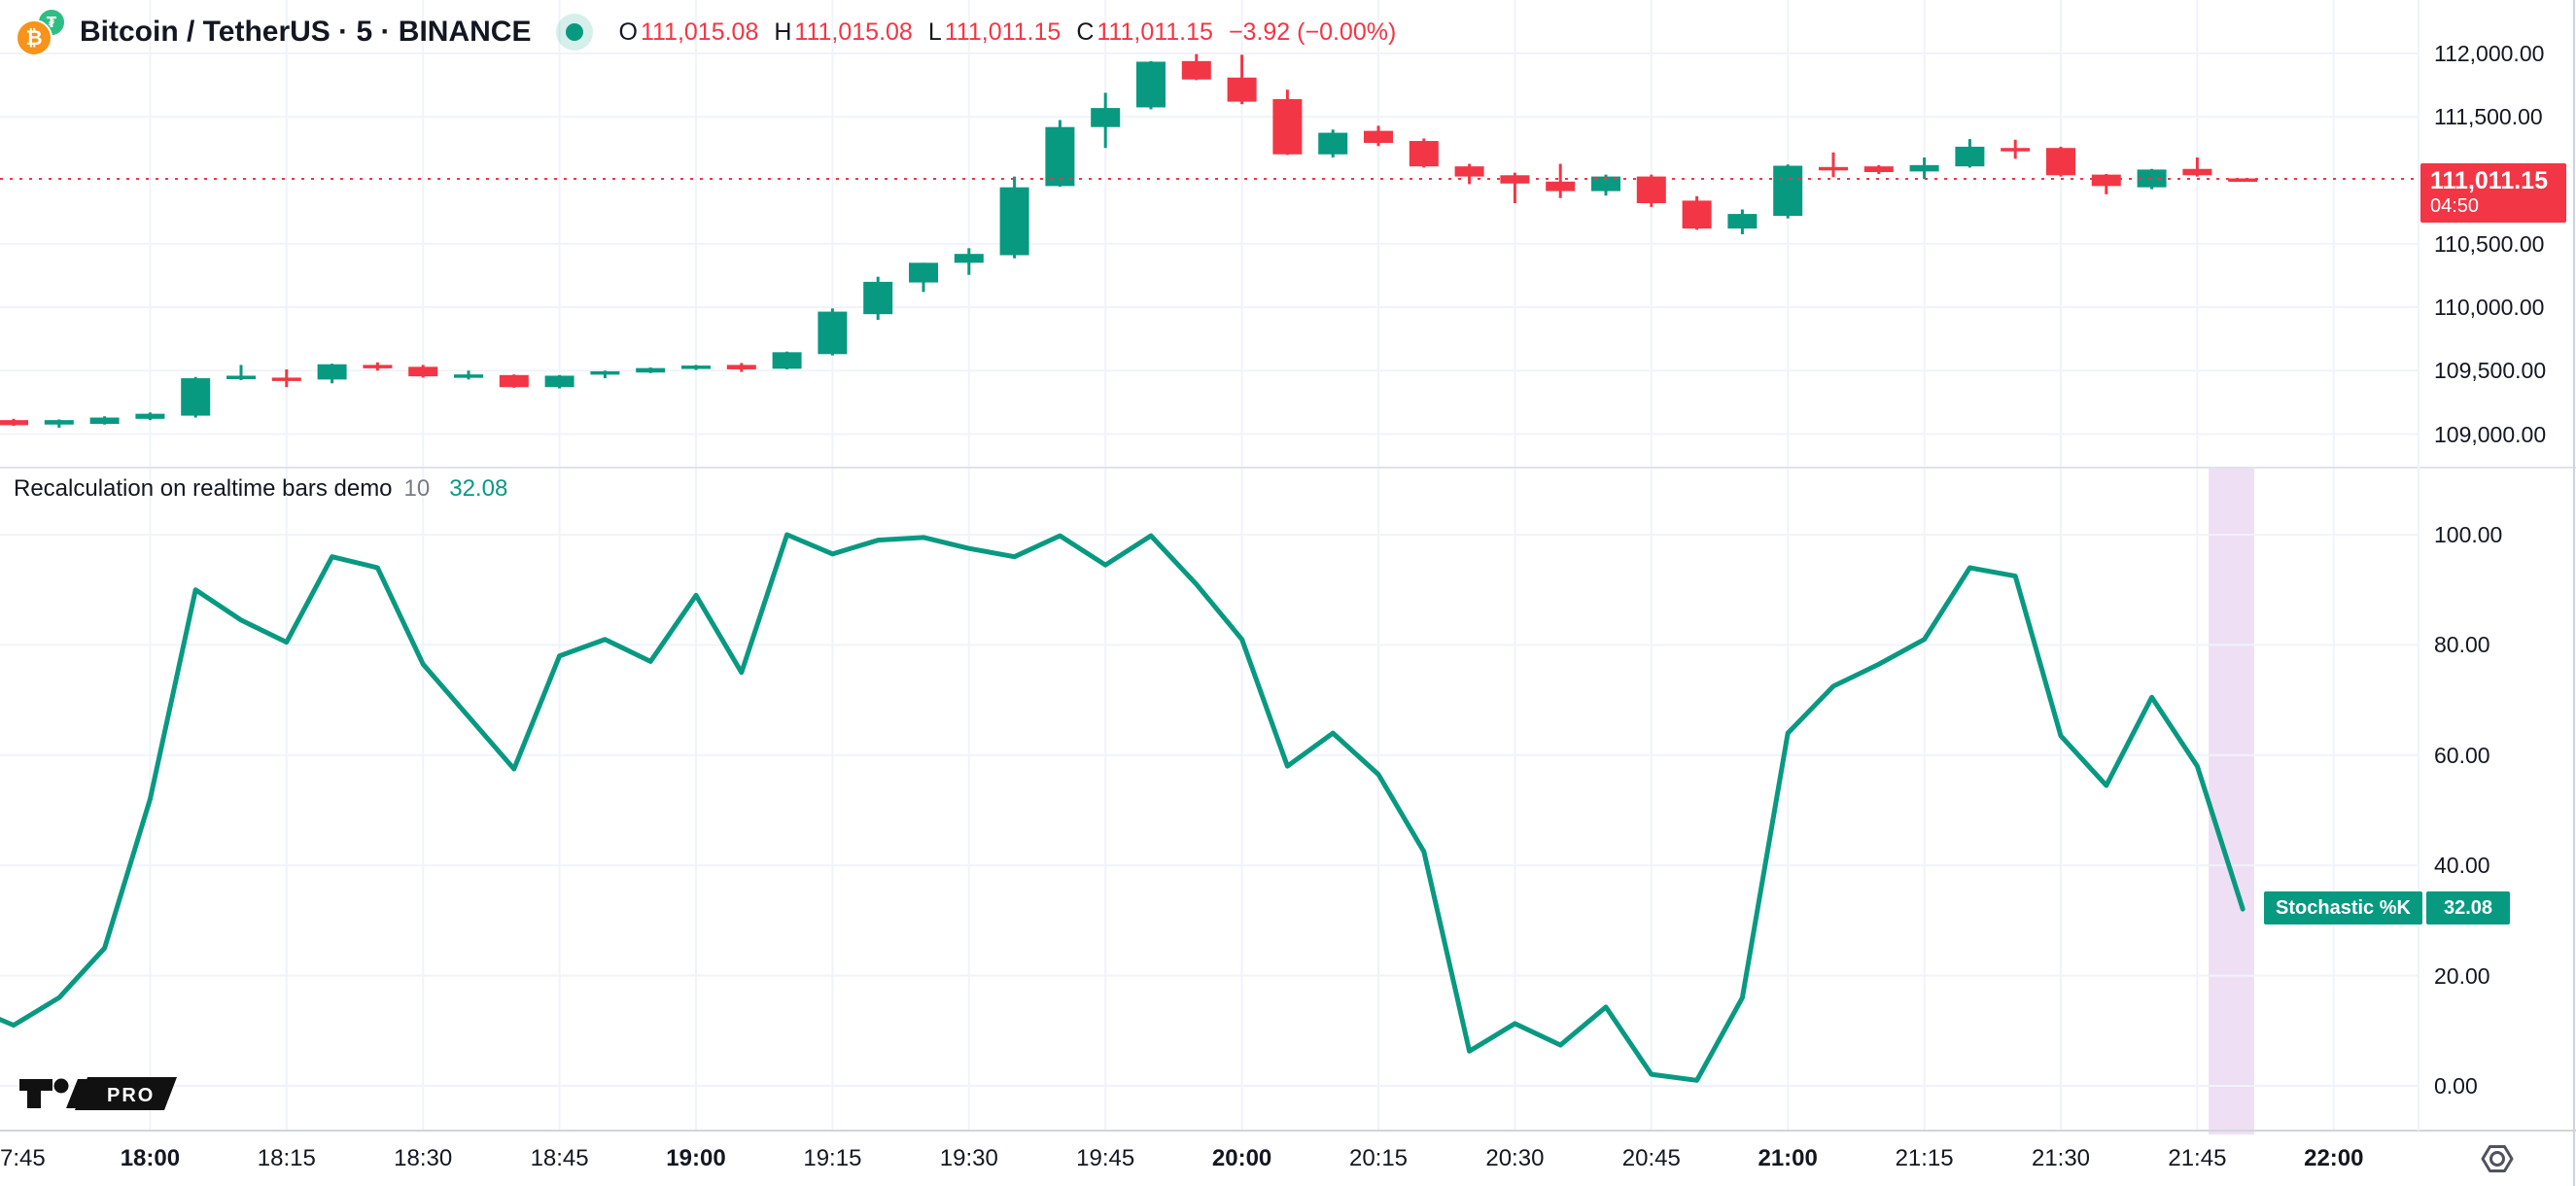  I want to click on candle-18:20, so click(332, 372).